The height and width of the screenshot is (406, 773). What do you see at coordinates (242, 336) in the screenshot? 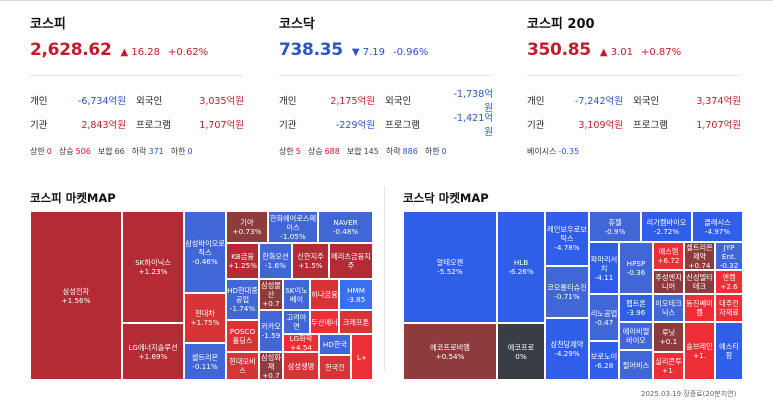
I see `treemap-cell: POSCO홀딩스` at bounding box center [242, 336].